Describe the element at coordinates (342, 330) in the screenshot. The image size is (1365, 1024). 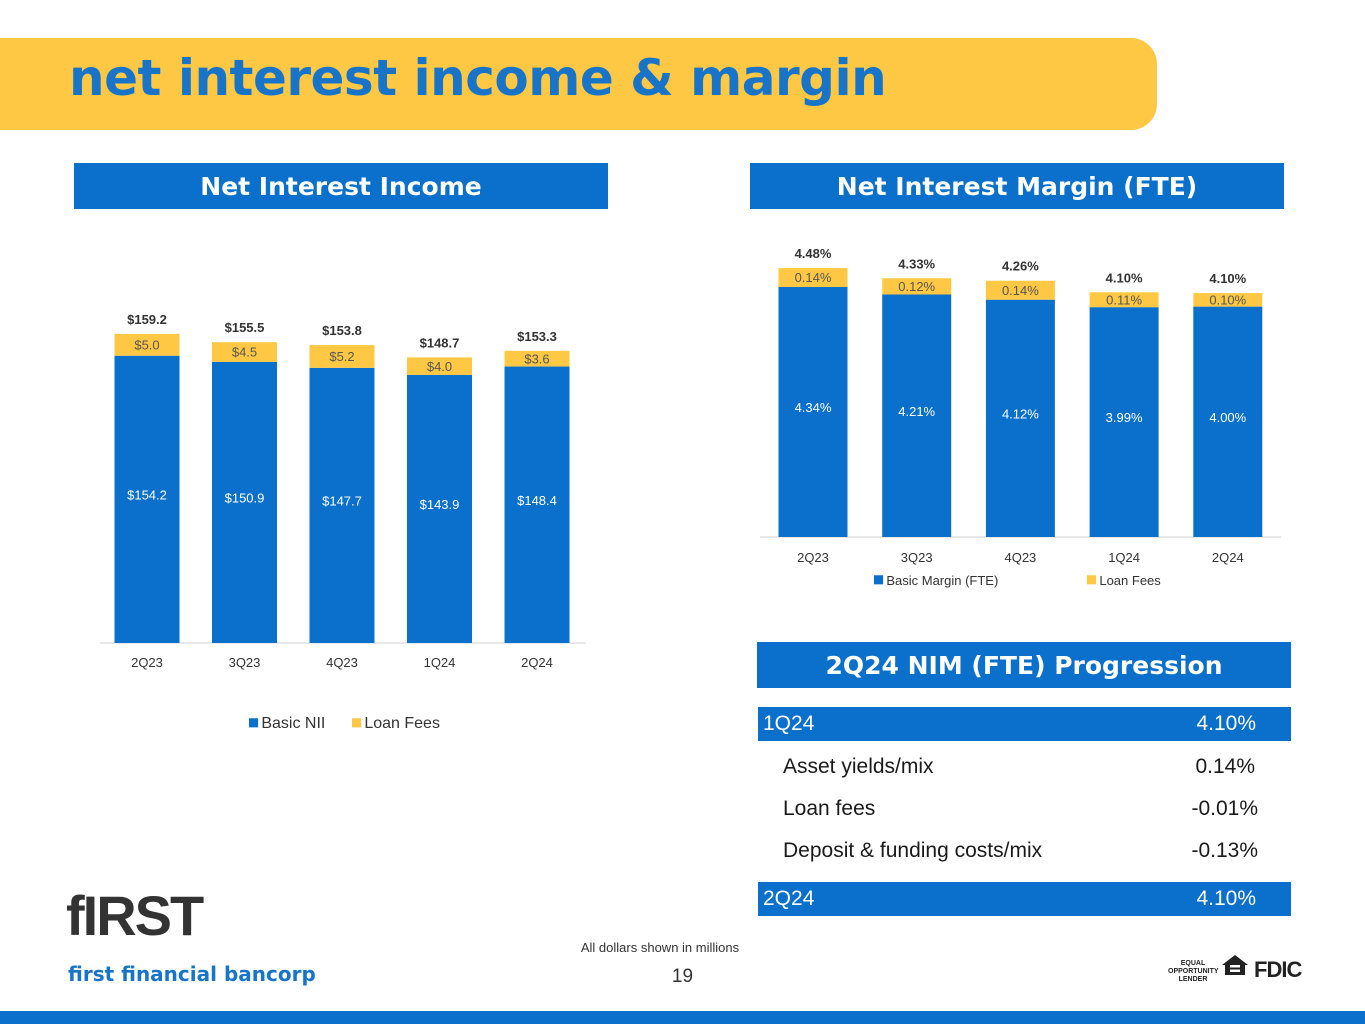
I see `data-label-total: $153.8` at that location.